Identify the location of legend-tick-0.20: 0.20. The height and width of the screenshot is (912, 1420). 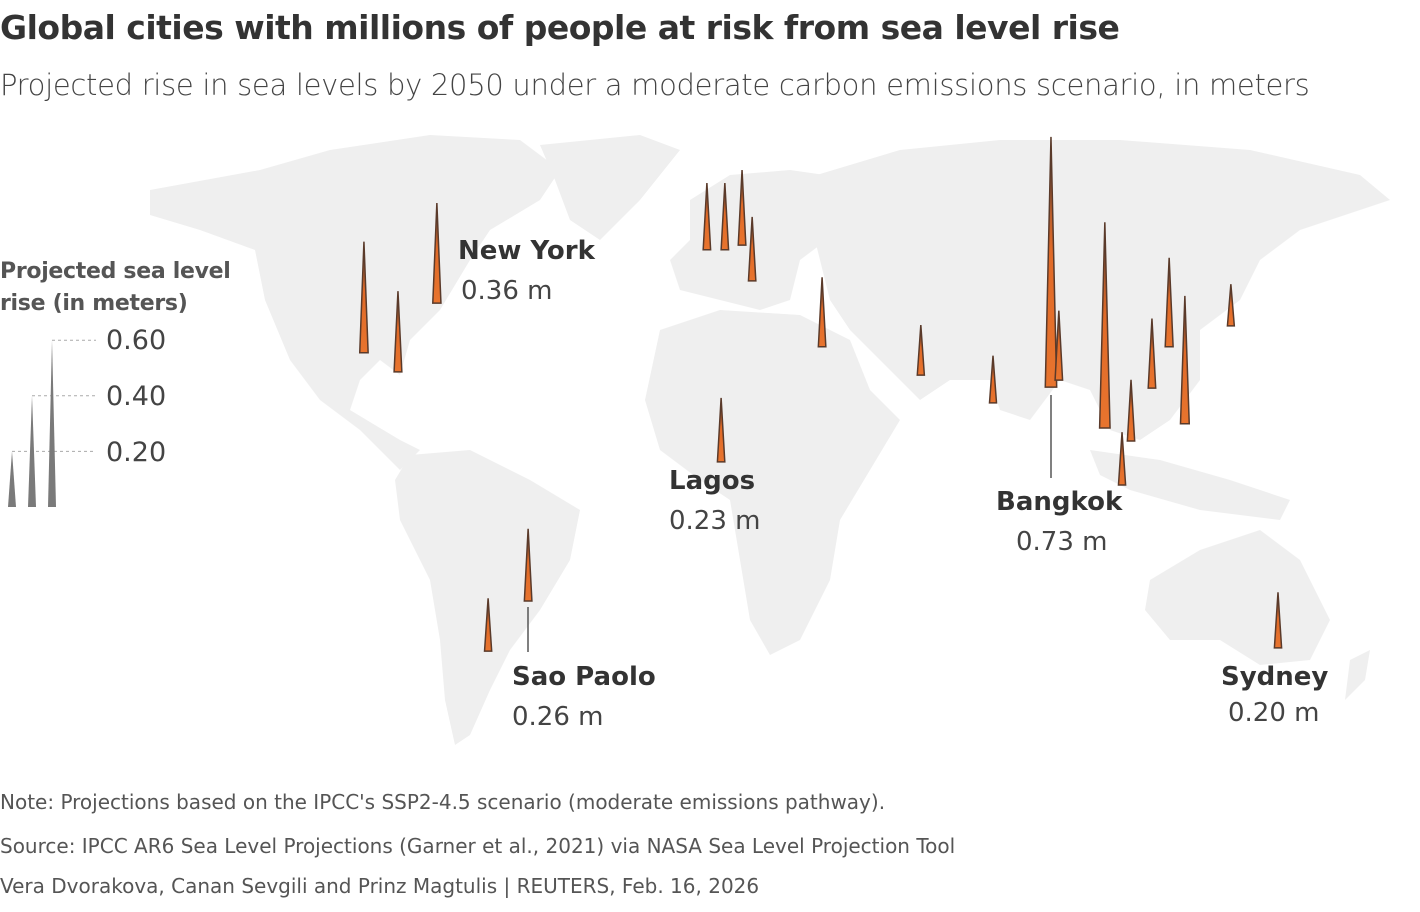
(136, 452).